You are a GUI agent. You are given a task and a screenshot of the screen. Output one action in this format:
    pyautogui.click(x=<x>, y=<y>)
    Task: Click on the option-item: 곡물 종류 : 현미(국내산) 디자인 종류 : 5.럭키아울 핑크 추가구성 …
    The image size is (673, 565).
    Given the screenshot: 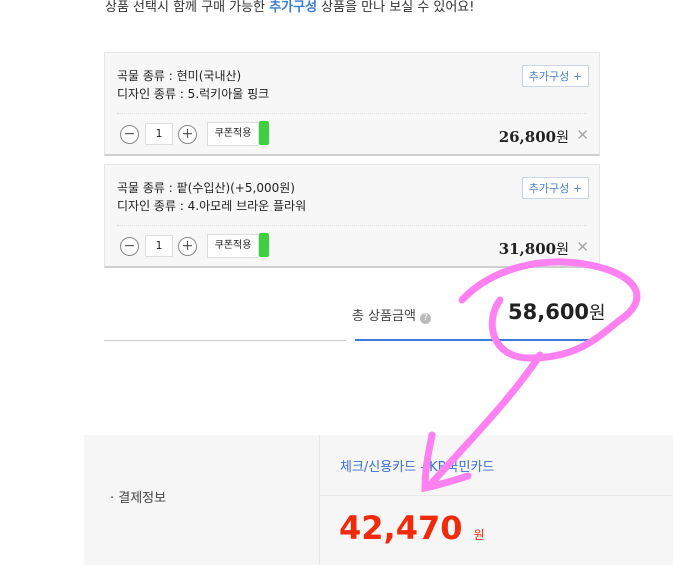 What is the action you would take?
    pyautogui.click(x=352, y=104)
    